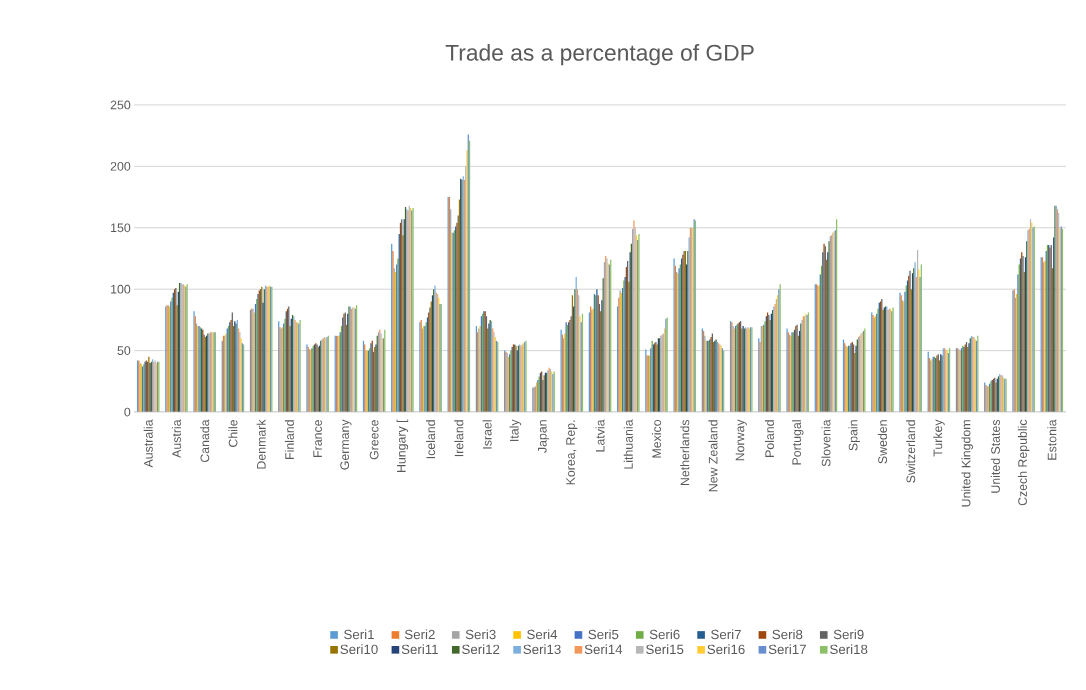  I want to click on x-tick-label: New Zealand, so click(713, 456).